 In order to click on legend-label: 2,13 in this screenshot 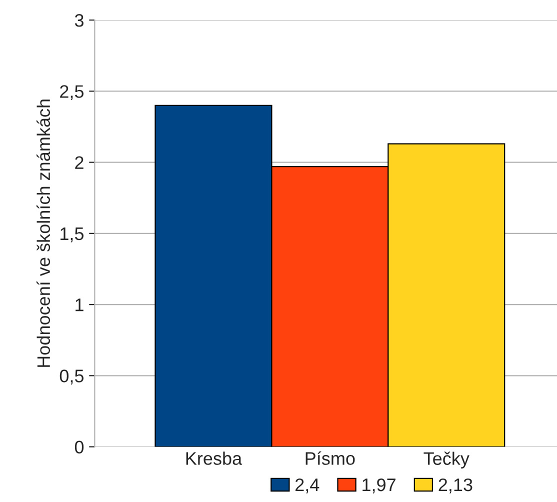, I will do `click(455, 486)`.